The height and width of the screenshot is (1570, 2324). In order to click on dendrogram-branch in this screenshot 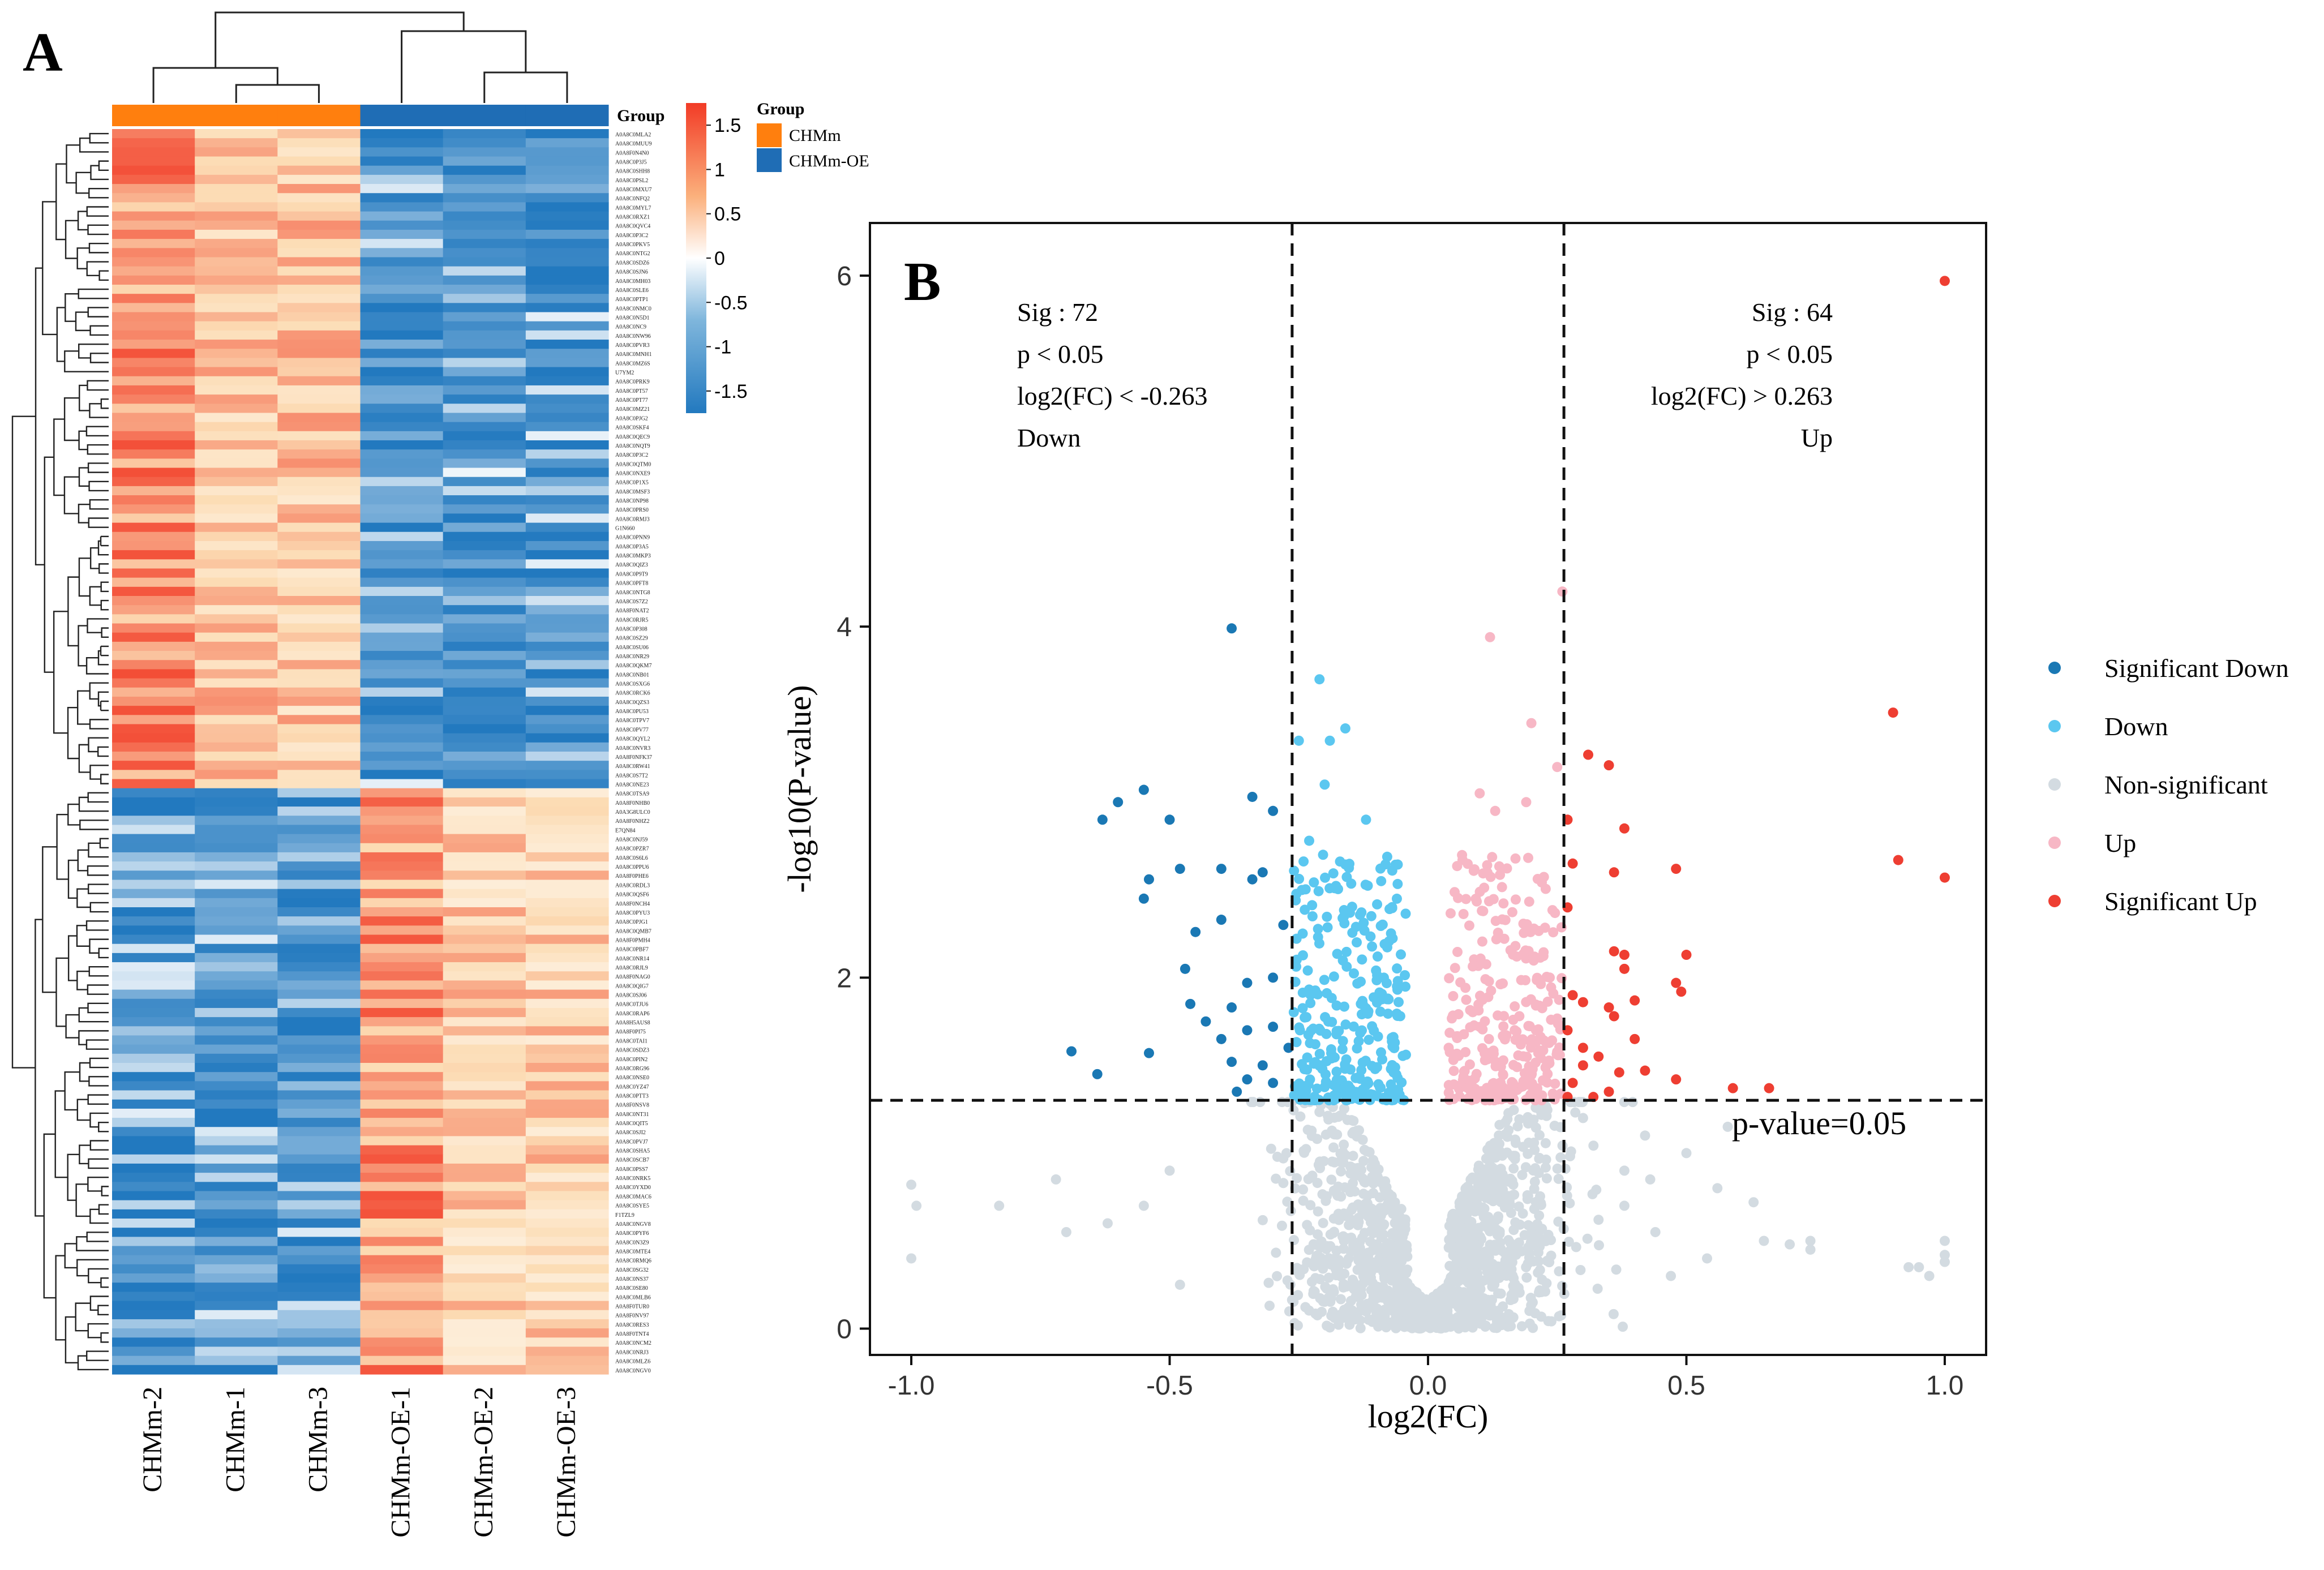, I will do `click(83, 1200)`.